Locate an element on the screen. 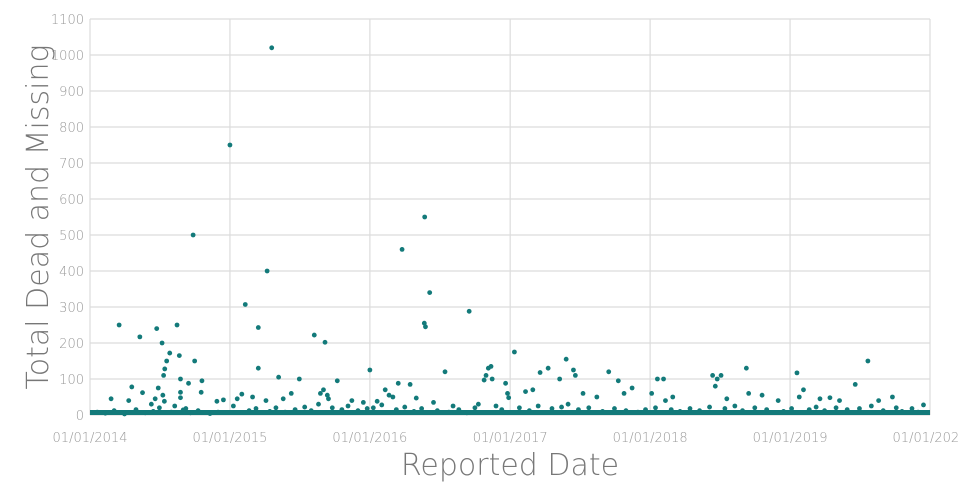  y-axis-ticks: 0 100 200 300 400 500 600 700 800 900 1000 1100 is located at coordinates (67, 218).